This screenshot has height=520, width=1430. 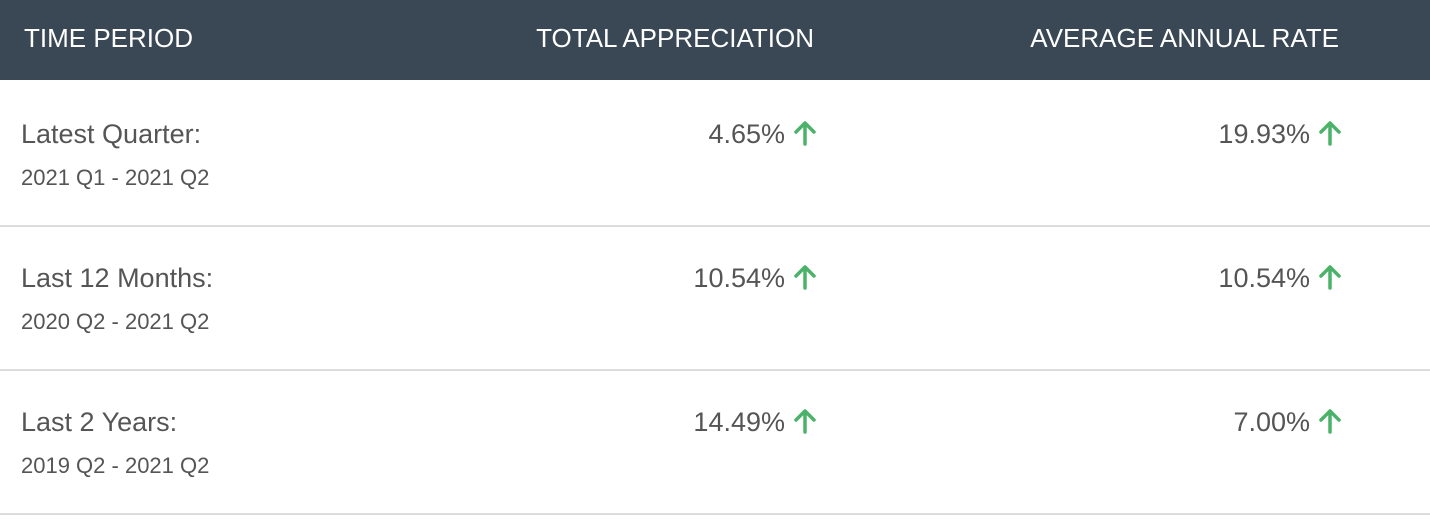 I want to click on period-label: Last 2 Years:, so click(x=99, y=422).